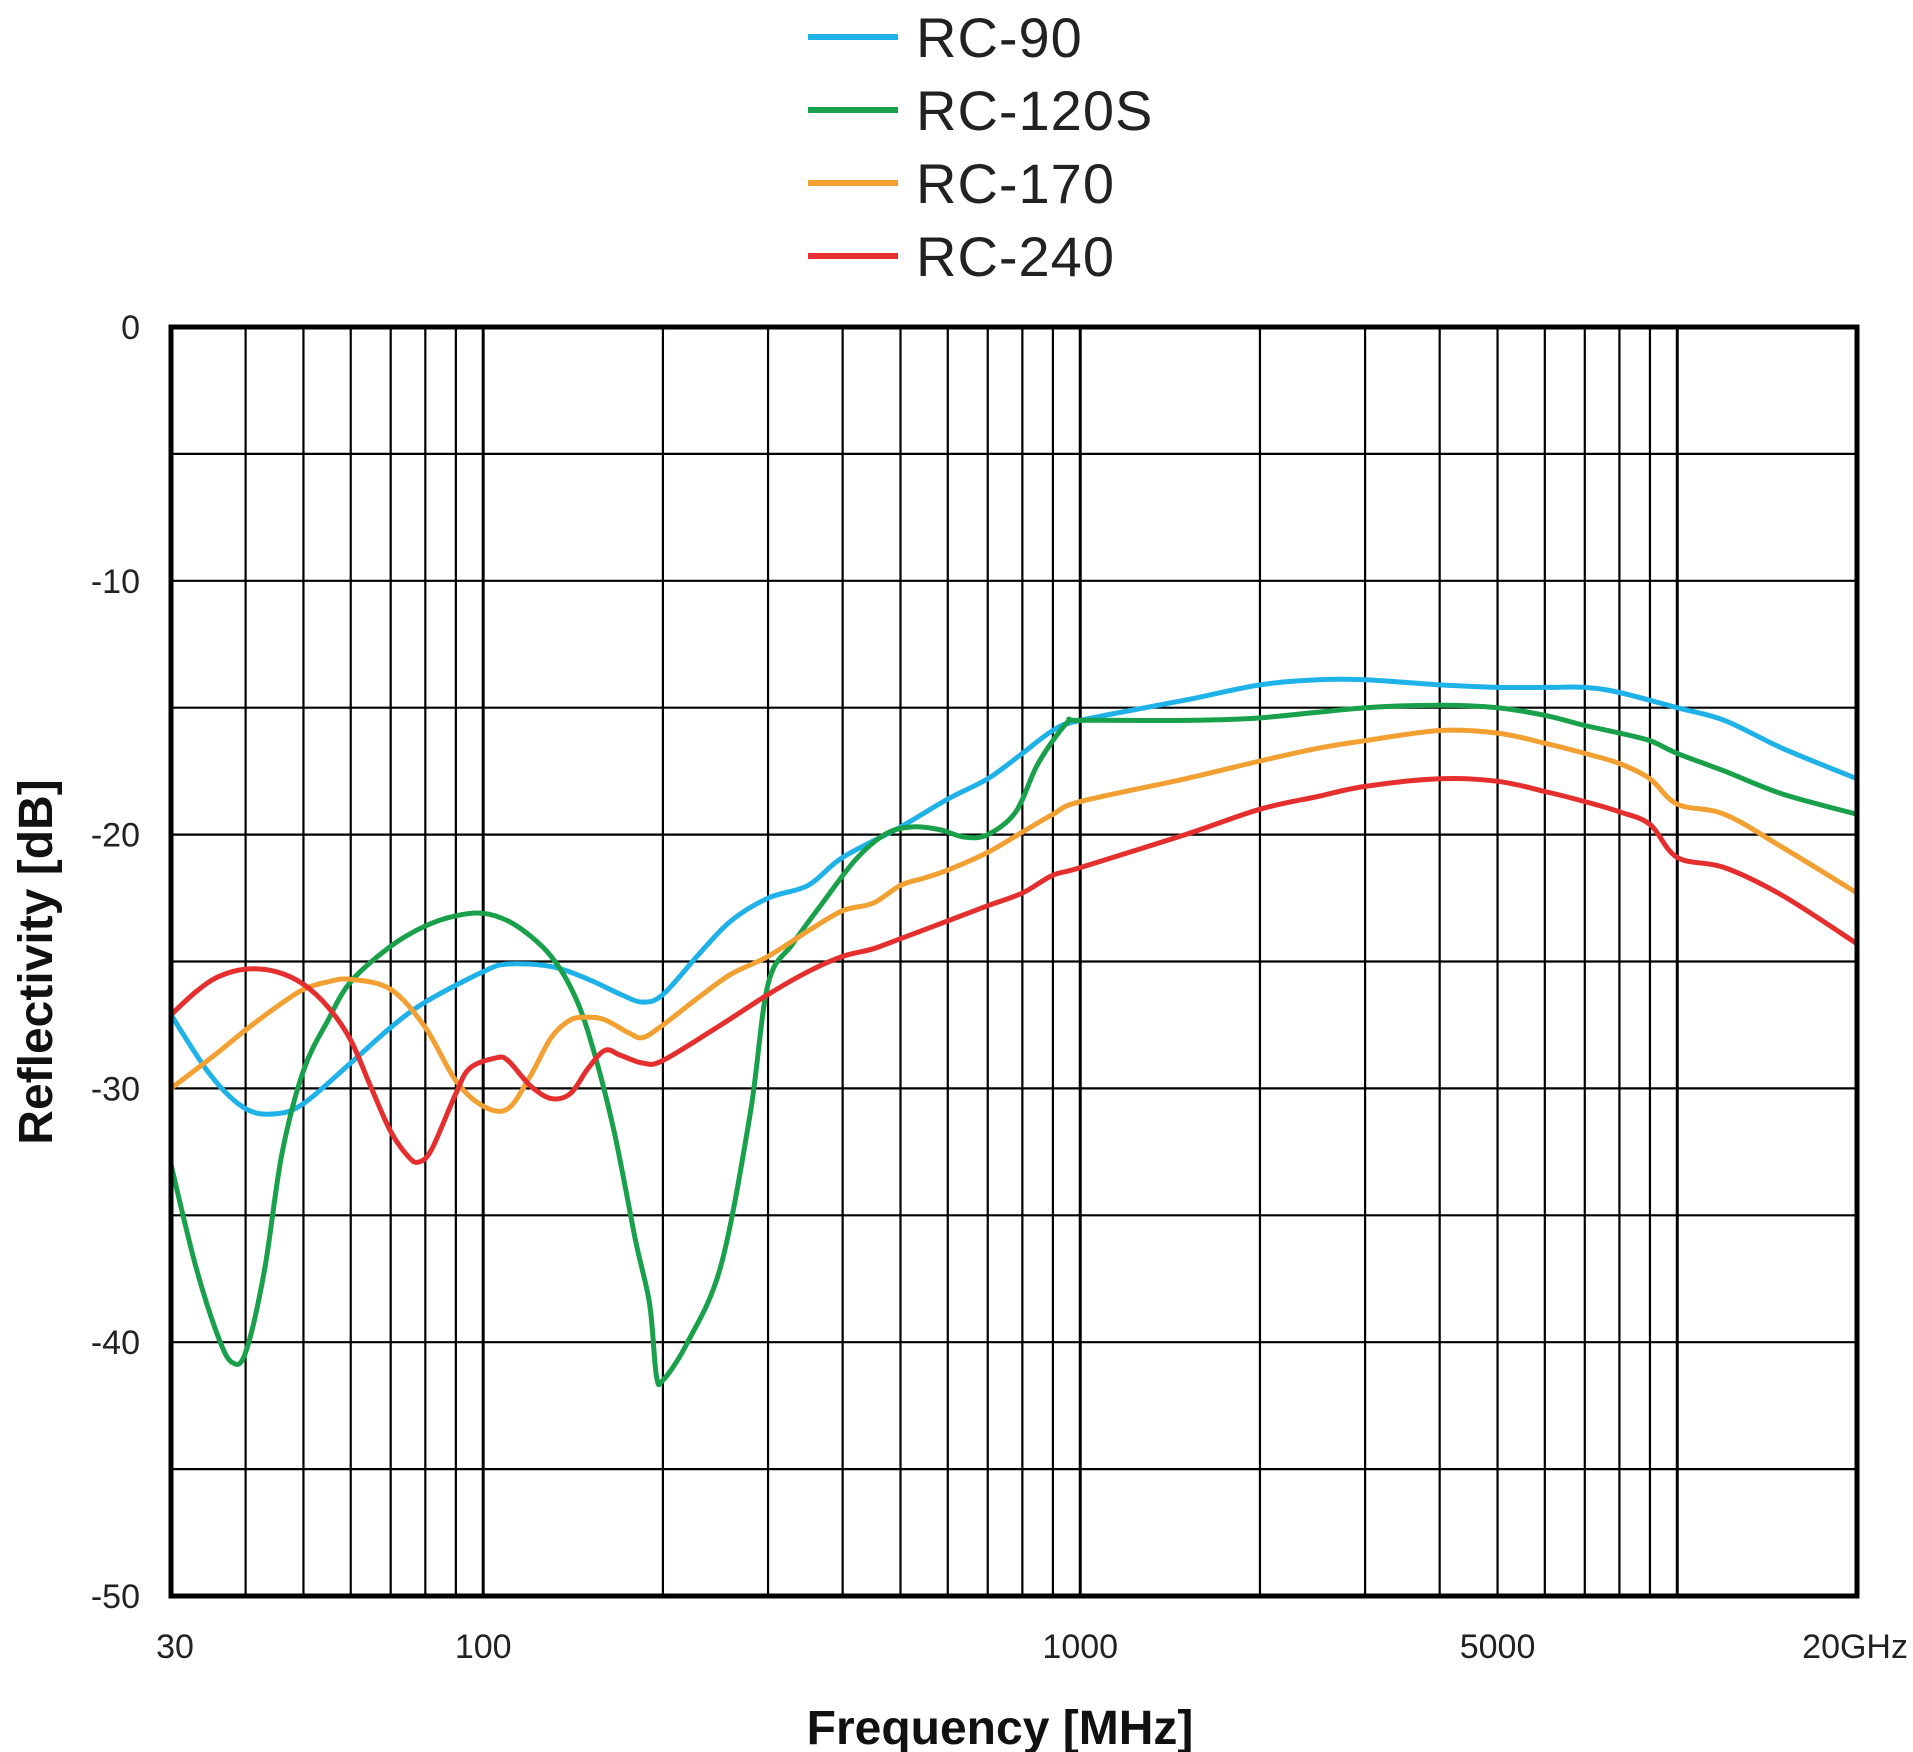 This screenshot has height=1752, width=1913. I want to click on legend-label: RC-240, so click(1015, 256).